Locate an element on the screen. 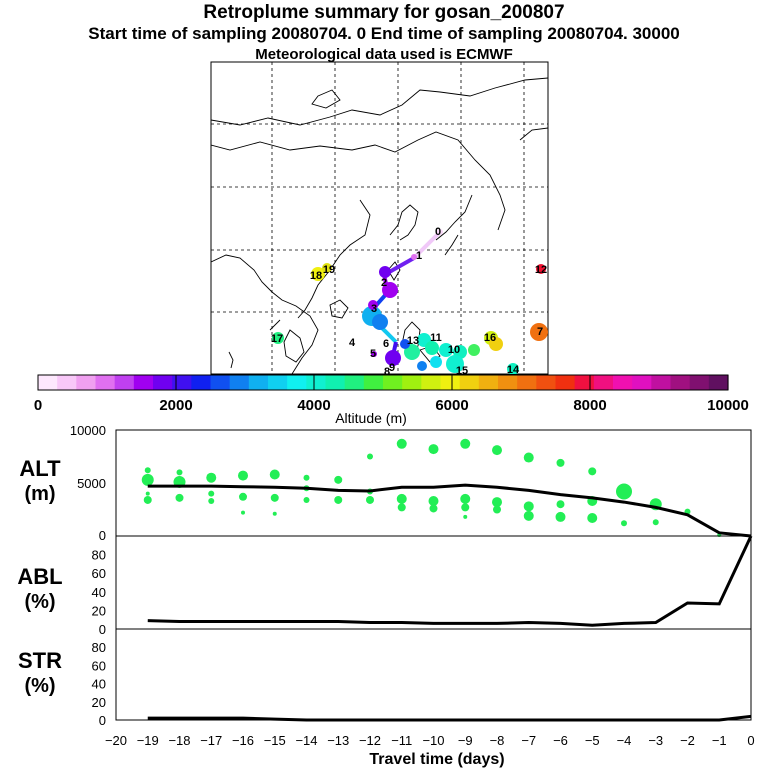 The width and height of the screenshot is (768, 768). map-time-label: 9 is located at coordinates (392, 368).